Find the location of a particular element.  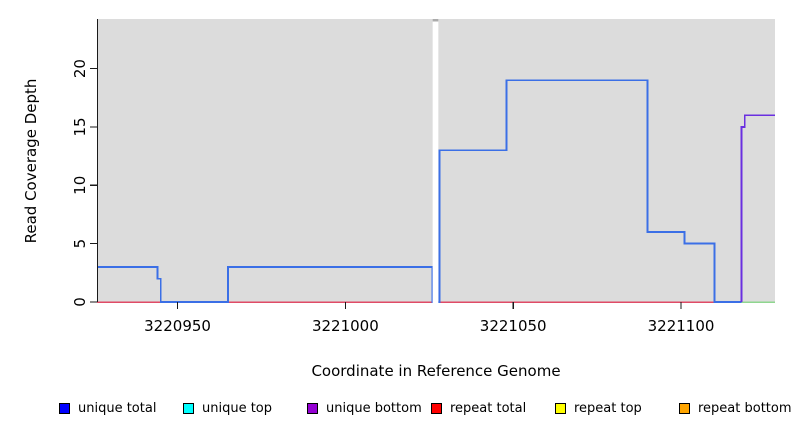

x-tick-label: 3221100 is located at coordinates (681, 326).